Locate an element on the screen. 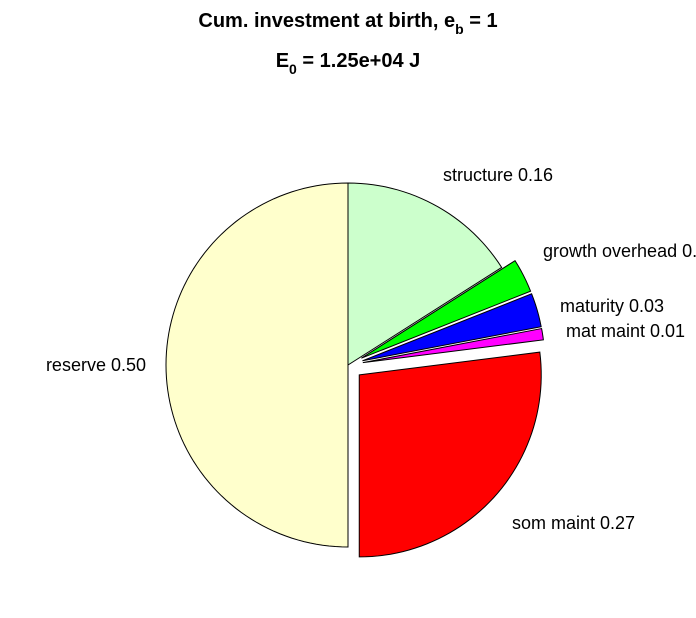 This screenshot has width=696, height=618. pie-slice-growth-overhead is located at coordinates (446, 309).